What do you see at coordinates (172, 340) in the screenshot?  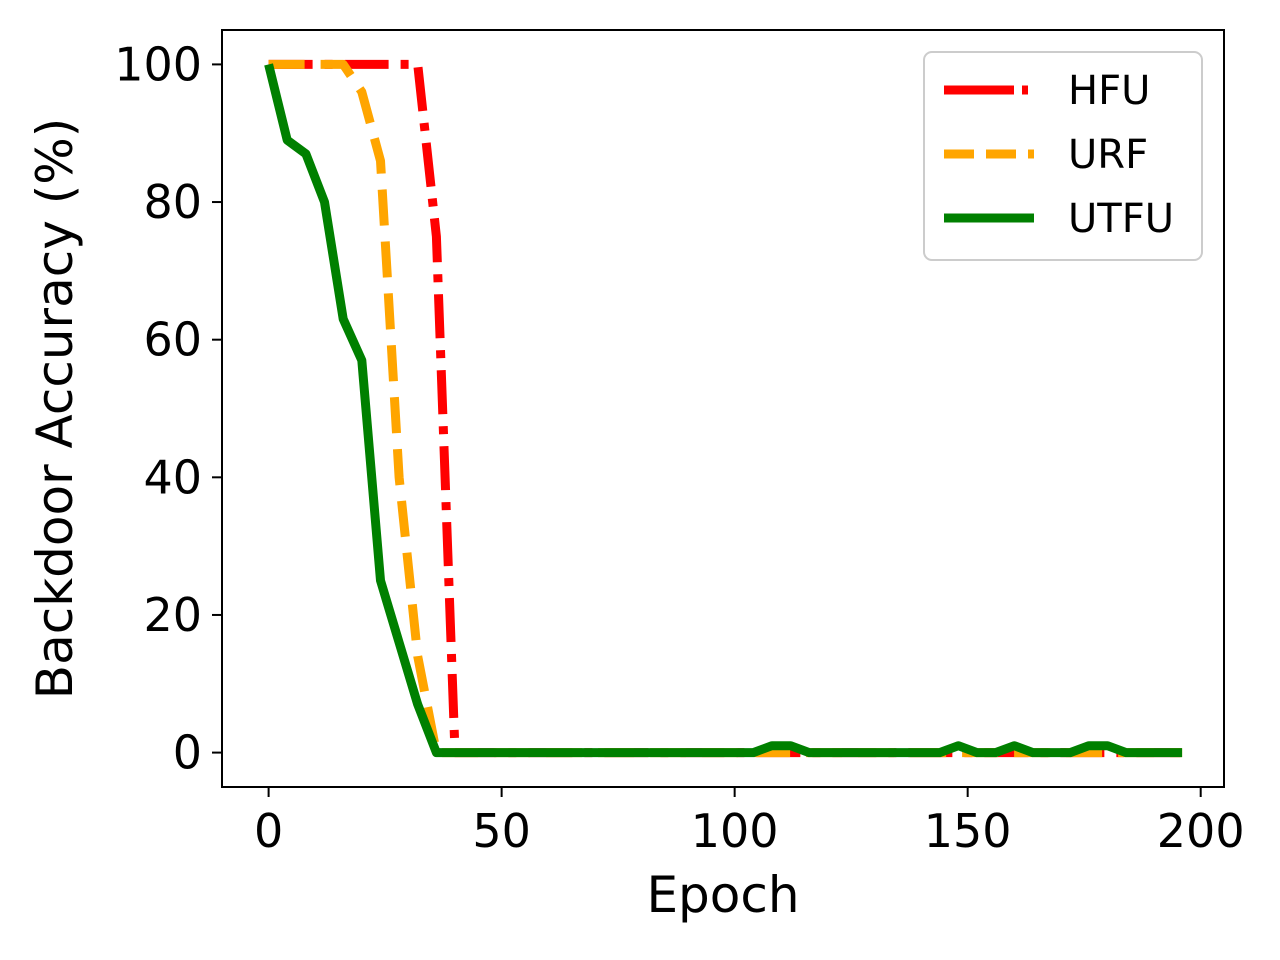 I see `y-tick-label: 60` at bounding box center [172, 340].